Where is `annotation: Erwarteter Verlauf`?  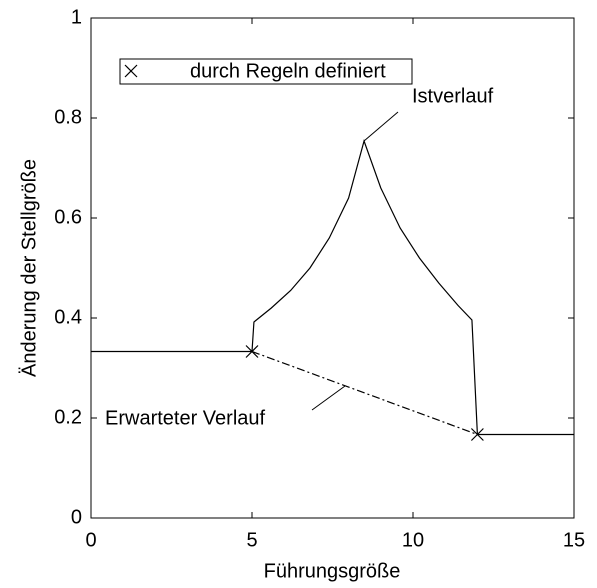 annotation: Erwarteter Verlauf is located at coordinates (185, 418).